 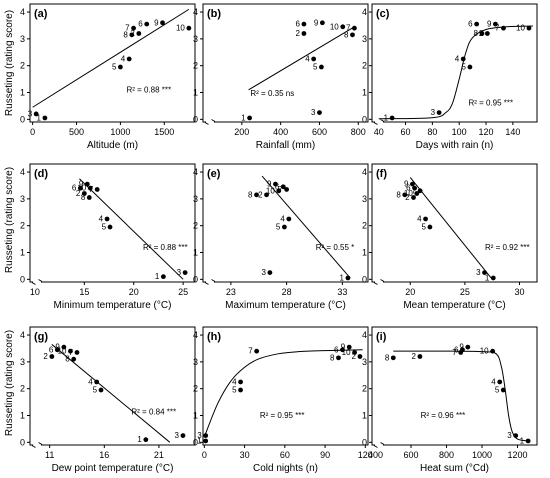 I want to click on axis-break-mark, so click(x=379, y=122).